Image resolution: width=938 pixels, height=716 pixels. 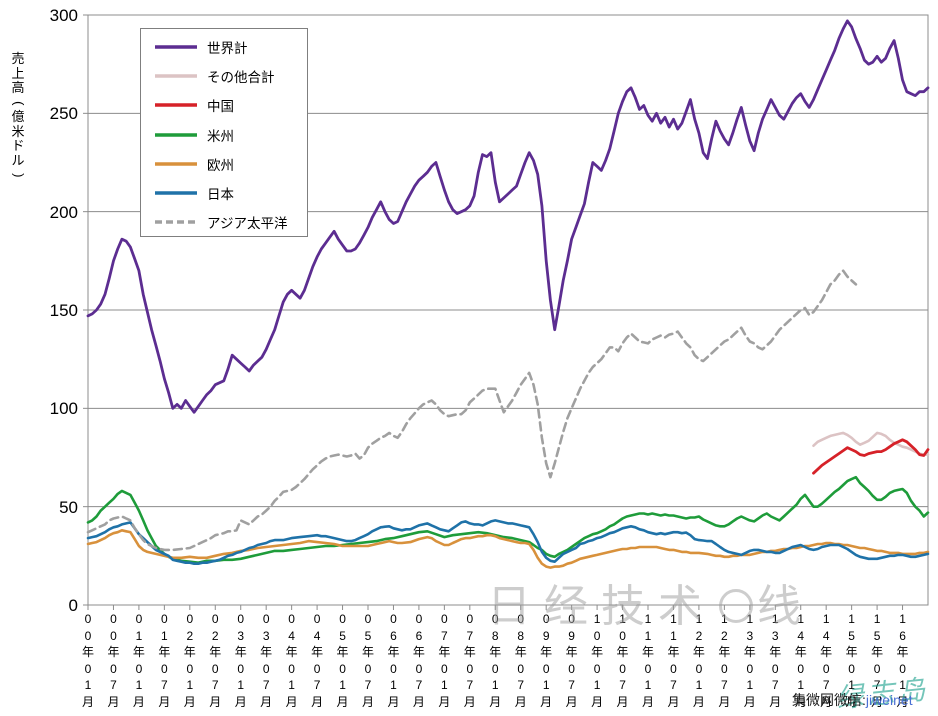 What do you see at coordinates (785, 606) in the screenshot?
I see `watermark-text-suffix: 线` at bounding box center [785, 606].